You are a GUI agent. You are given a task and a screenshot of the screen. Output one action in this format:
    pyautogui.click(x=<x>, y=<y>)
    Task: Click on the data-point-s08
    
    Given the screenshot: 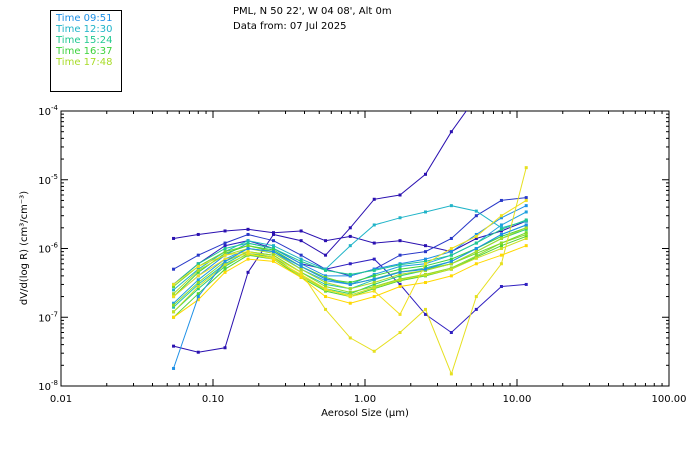 What is the action you would take?
    pyautogui.click(x=326, y=284)
    